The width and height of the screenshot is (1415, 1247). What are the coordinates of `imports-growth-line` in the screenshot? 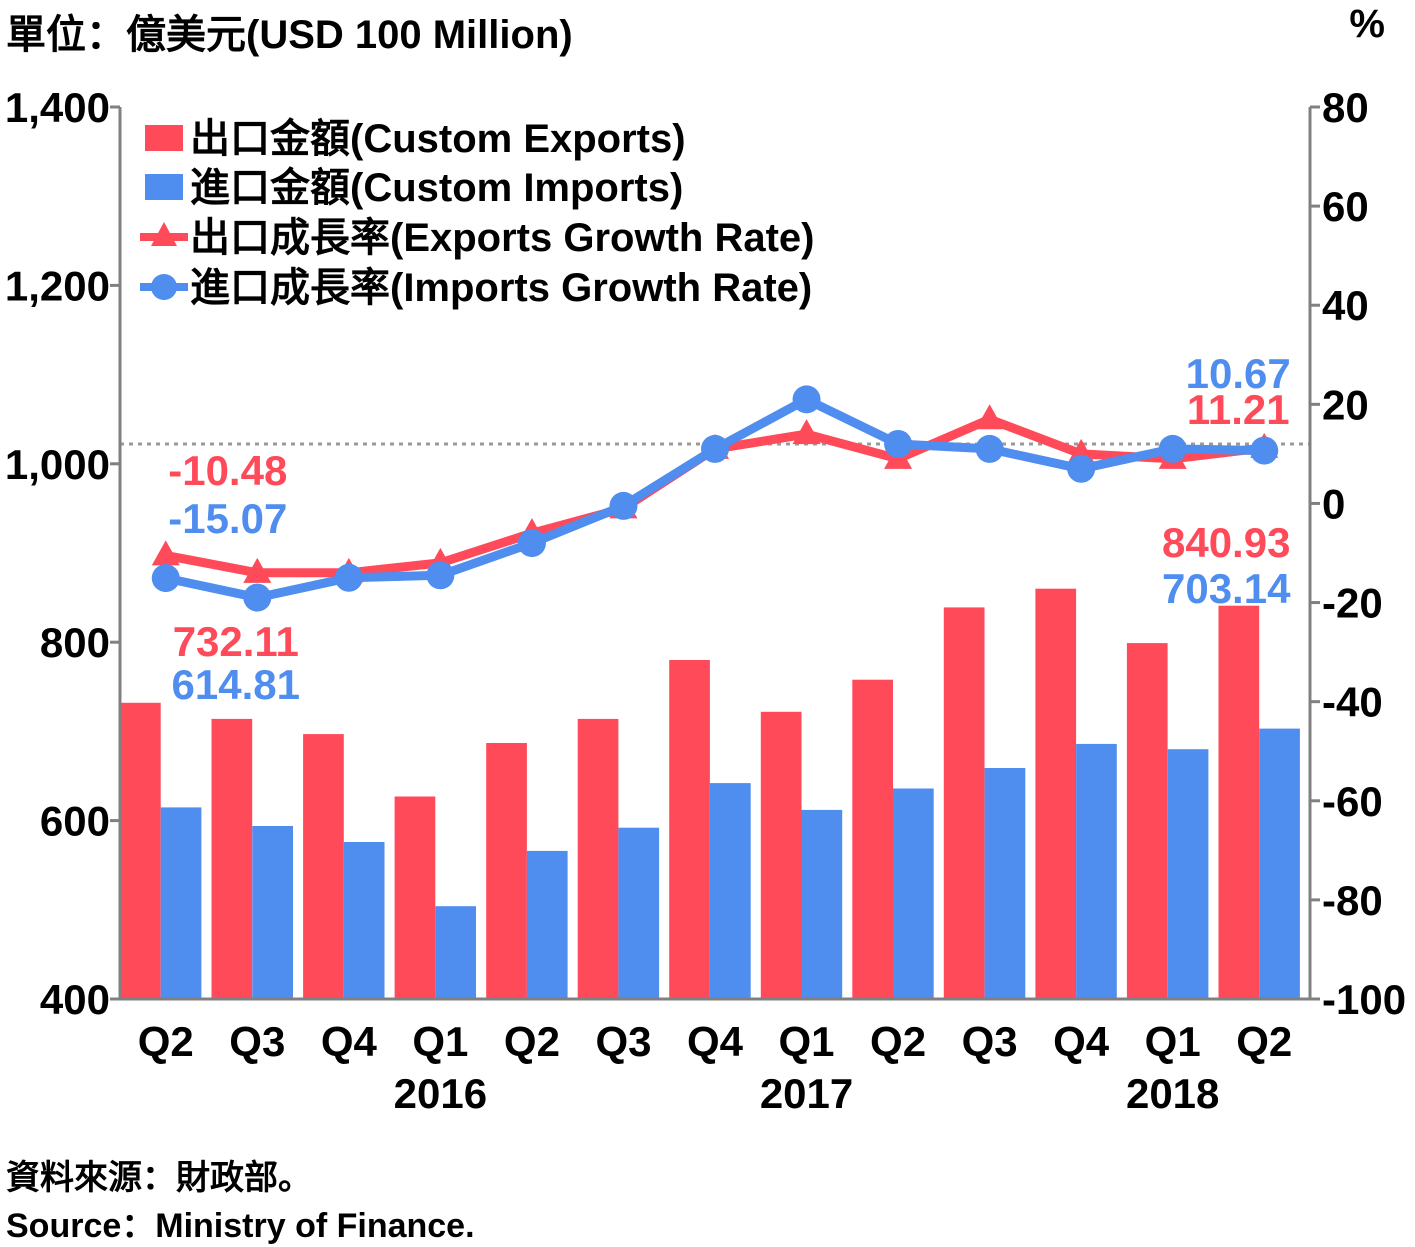 It's located at (714, 498).